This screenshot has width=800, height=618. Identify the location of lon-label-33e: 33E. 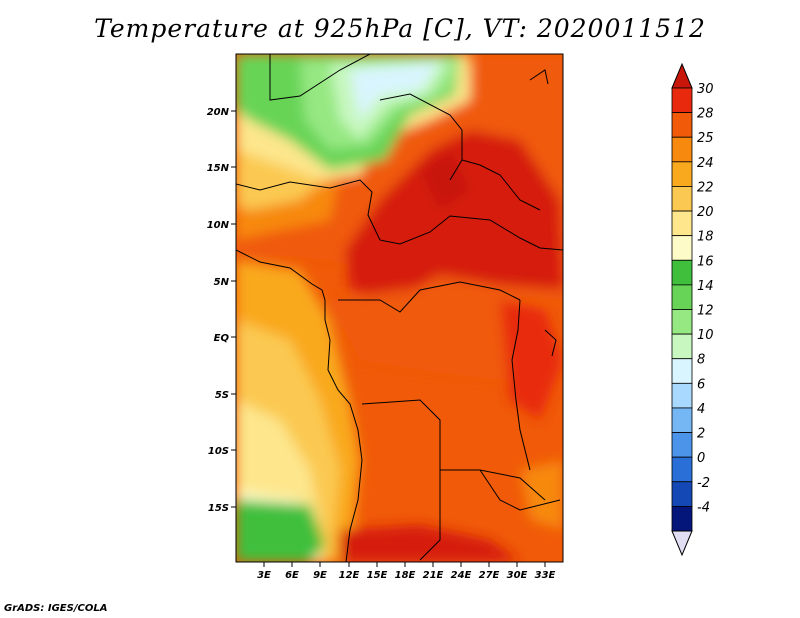
(545, 575).